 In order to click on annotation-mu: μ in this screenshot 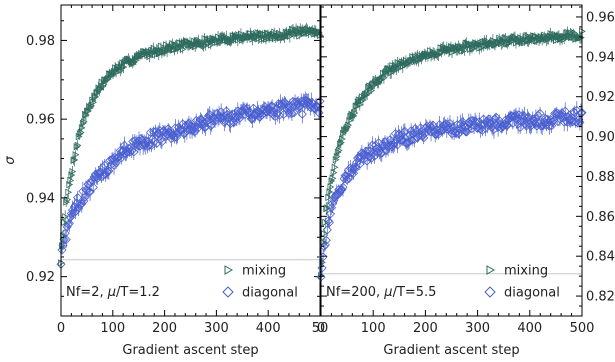, I will do `click(387, 292)`.